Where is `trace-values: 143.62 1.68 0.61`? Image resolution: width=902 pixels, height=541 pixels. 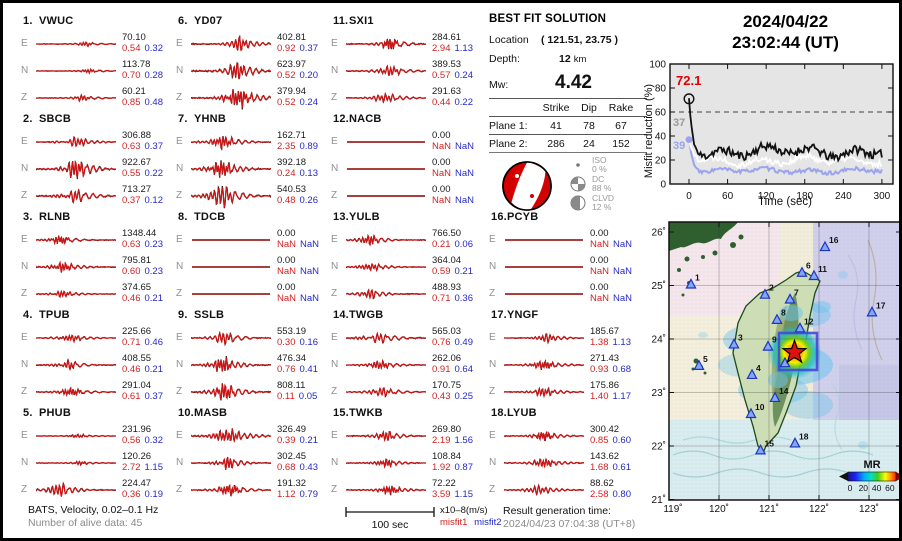 trace-values: 143.62 1.68 0.61 is located at coordinates (614, 462).